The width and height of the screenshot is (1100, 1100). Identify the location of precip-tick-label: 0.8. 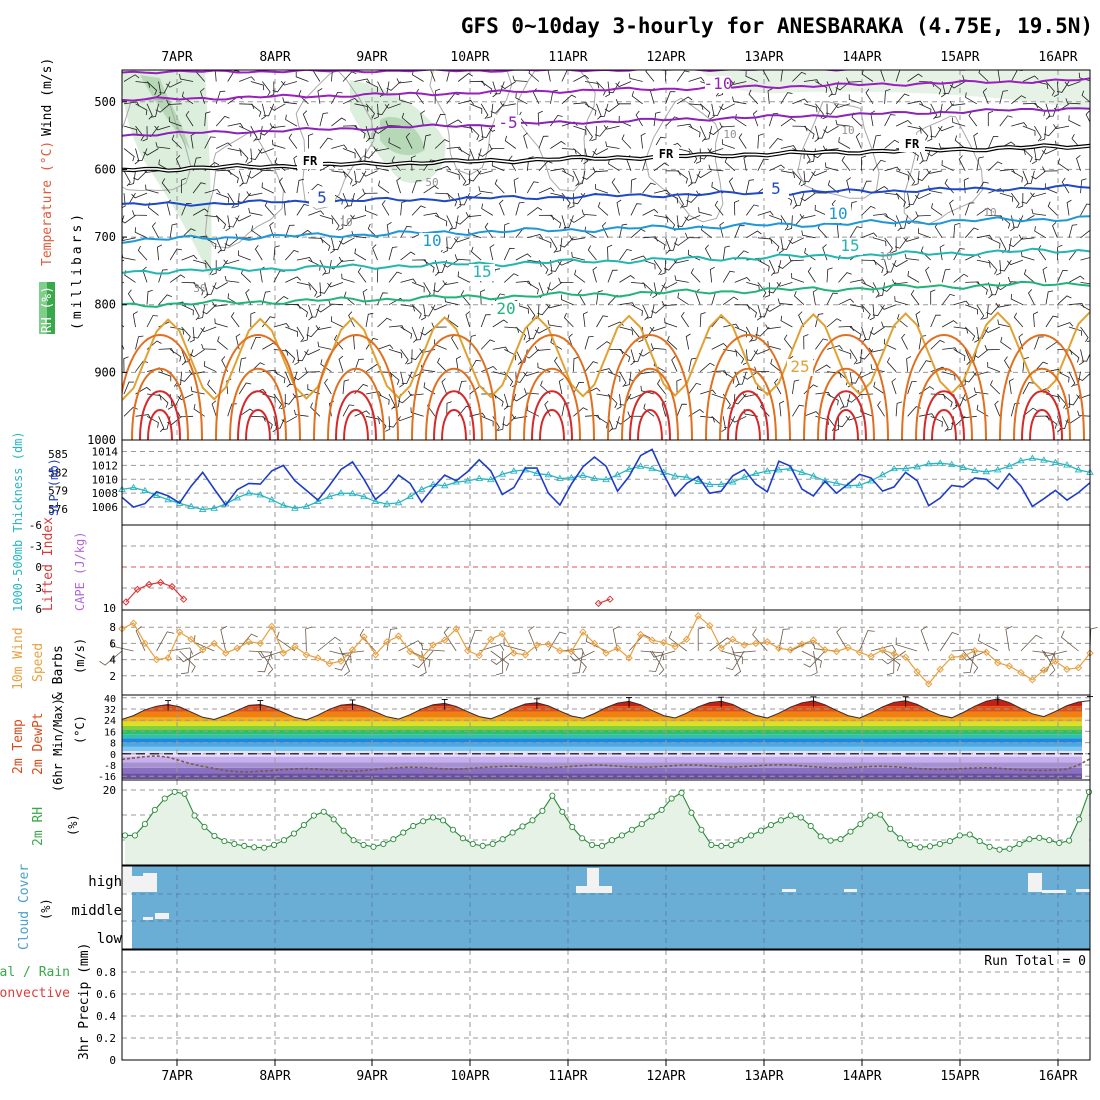
(106, 972).